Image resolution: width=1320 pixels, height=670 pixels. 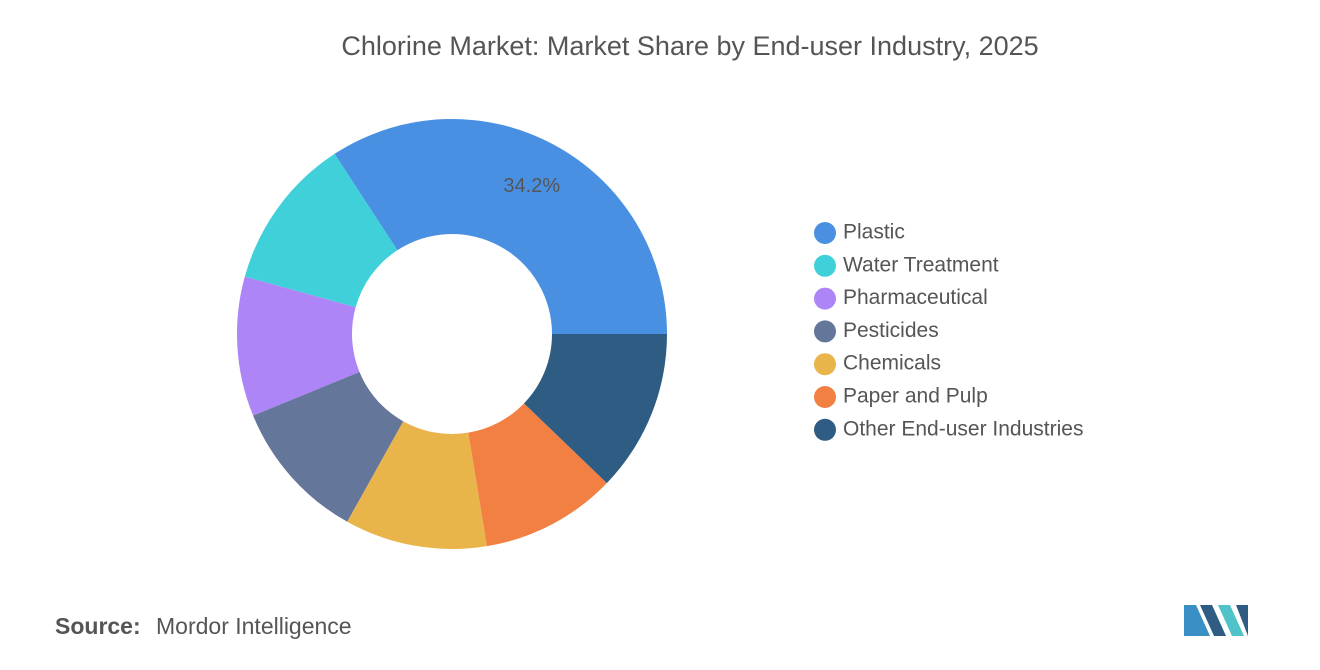 What do you see at coordinates (915, 396) in the screenshot?
I see `legend-label: Paper and Pulp` at bounding box center [915, 396].